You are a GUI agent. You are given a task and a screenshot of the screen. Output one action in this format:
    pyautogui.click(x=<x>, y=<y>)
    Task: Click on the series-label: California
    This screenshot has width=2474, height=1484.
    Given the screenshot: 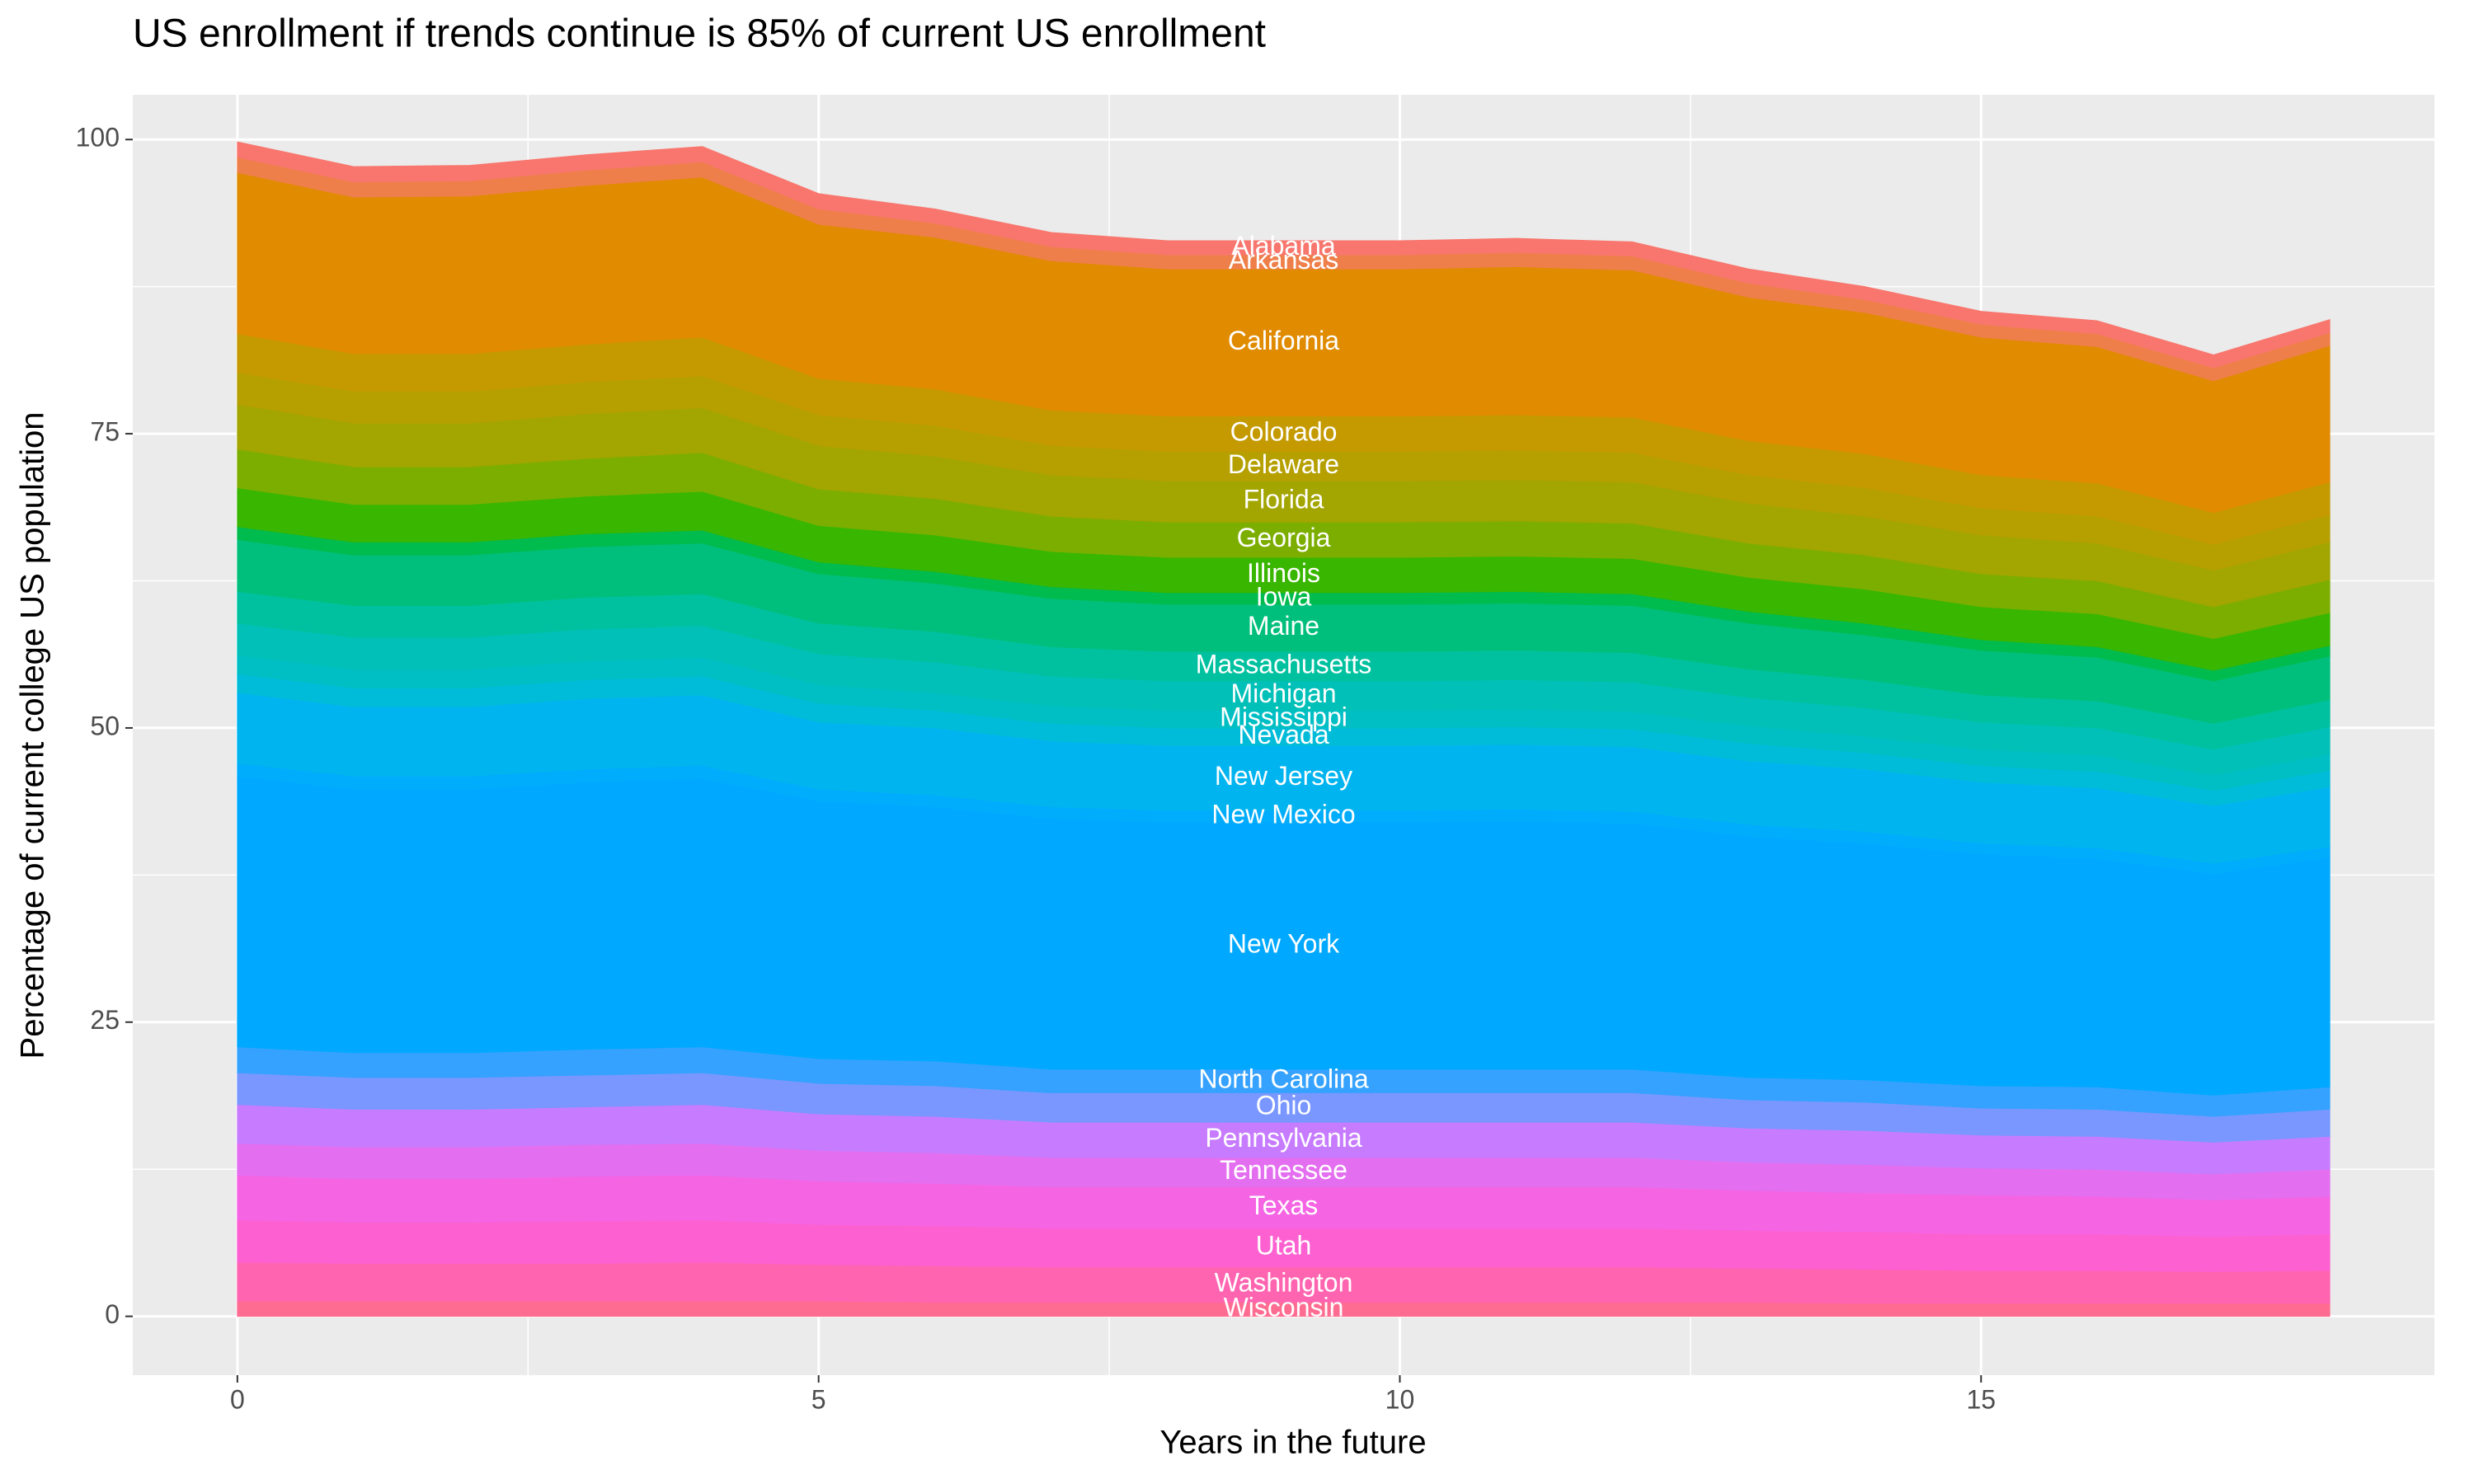 What is the action you would take?
    pyautogui.click(x=1283, y=340)
    